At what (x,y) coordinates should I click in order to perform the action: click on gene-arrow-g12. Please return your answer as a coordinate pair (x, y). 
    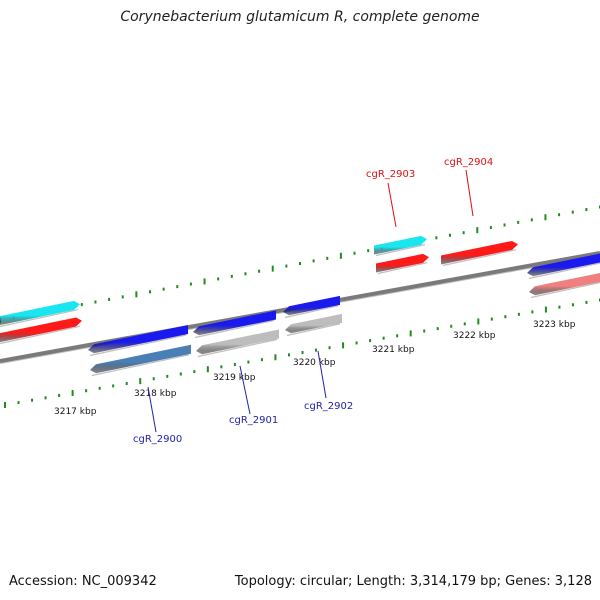
    Looking at the image, I should click on (563, 265).